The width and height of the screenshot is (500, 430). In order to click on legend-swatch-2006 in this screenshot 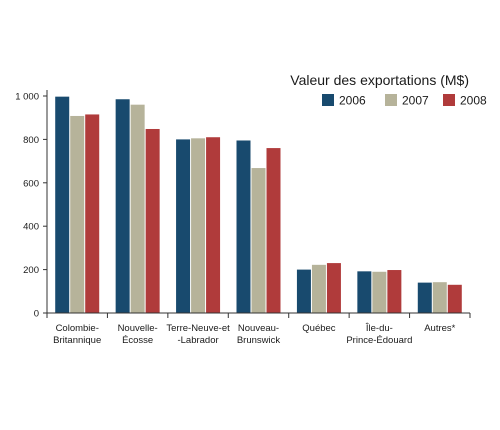, I will do `click(328, 100)`.